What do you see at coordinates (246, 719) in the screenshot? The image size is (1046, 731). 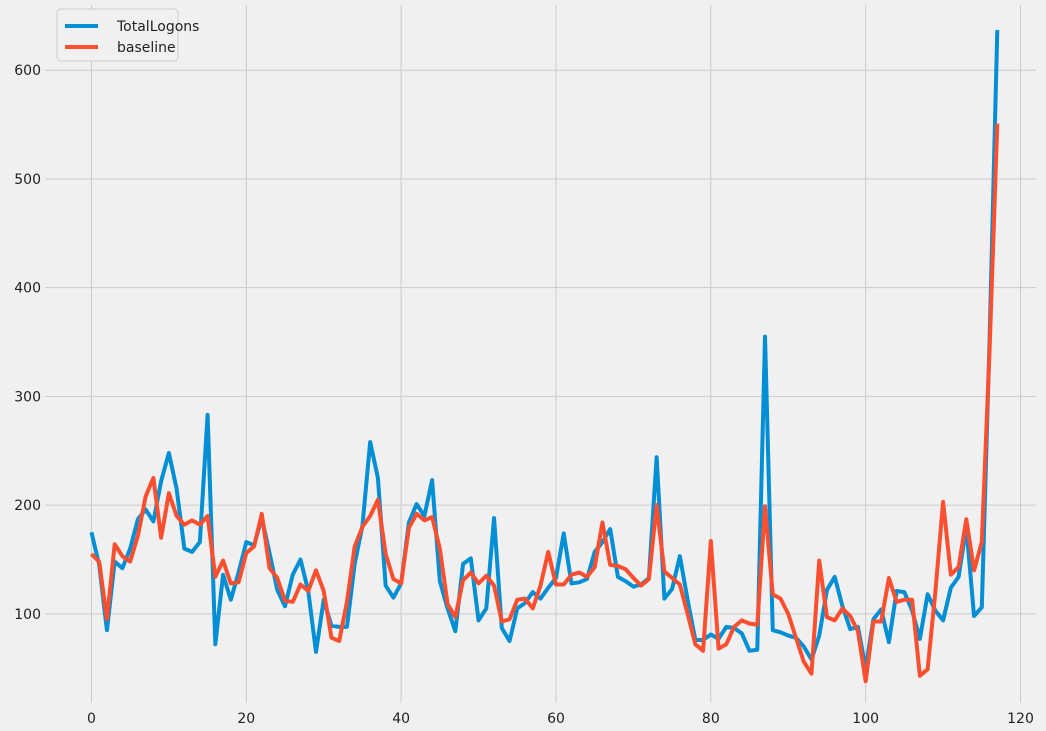 I see `x-tick-label-20: 20` at bounding box center [246, 719].